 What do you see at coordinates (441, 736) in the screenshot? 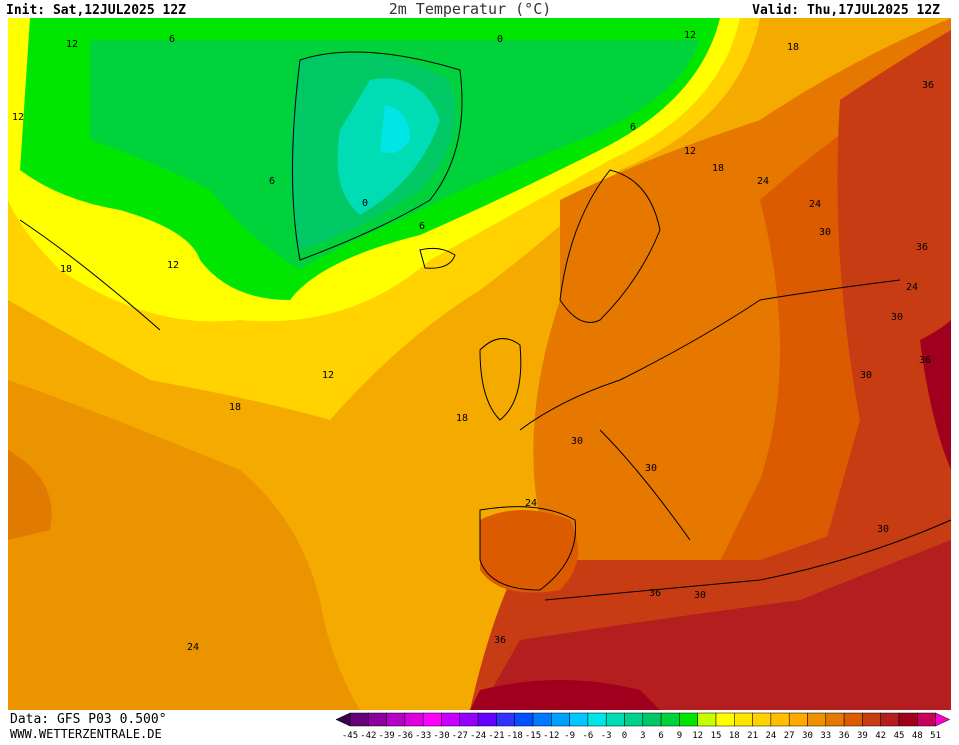
I see `colorbar-label: -30` at bounding box center [441, 736].